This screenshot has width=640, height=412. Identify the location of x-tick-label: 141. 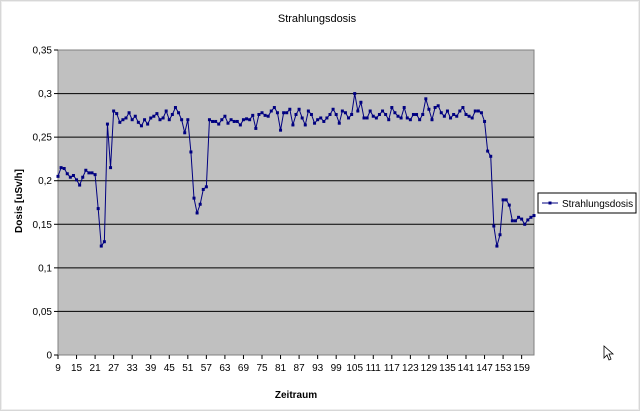
(466, 368).